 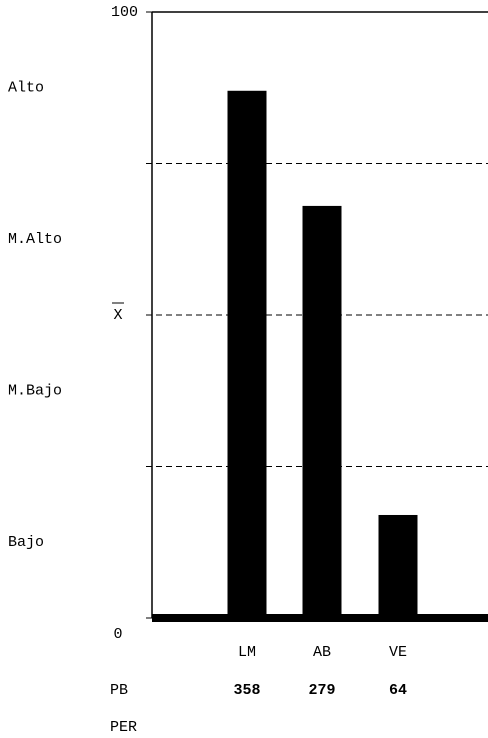 What do you see at coordinates (26, 542) in the screenshot?
I see `zone-label: Bajo` at bounding box center [26, 542].